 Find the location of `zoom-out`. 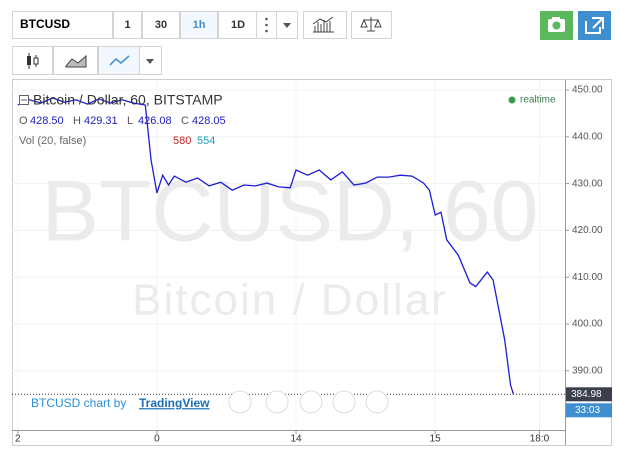

zoom-out is located at coordinates (277, 402).